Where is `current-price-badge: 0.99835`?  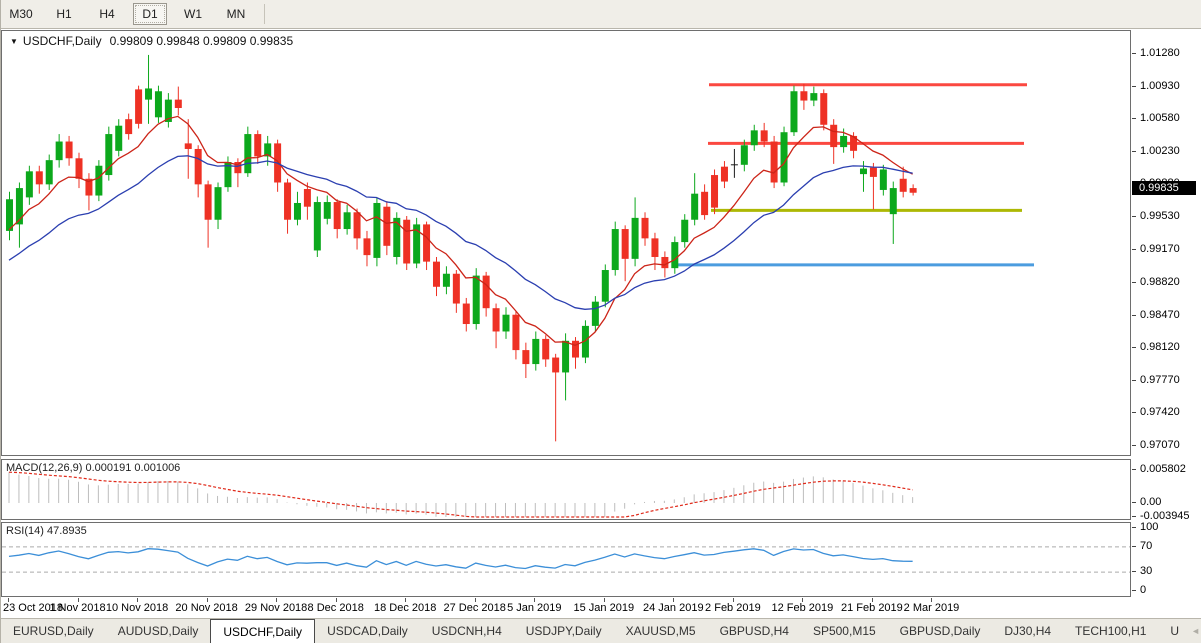
current-price-badge: 0.99835 is located at coordinates (1164, 187).